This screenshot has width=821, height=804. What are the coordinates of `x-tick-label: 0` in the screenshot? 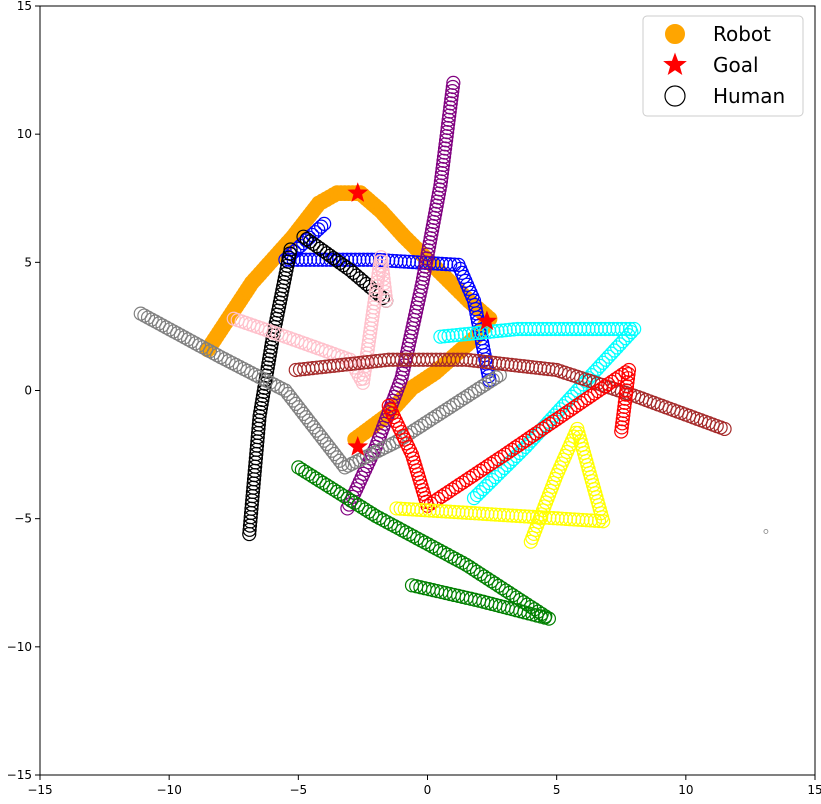 It's located at (428, 790).